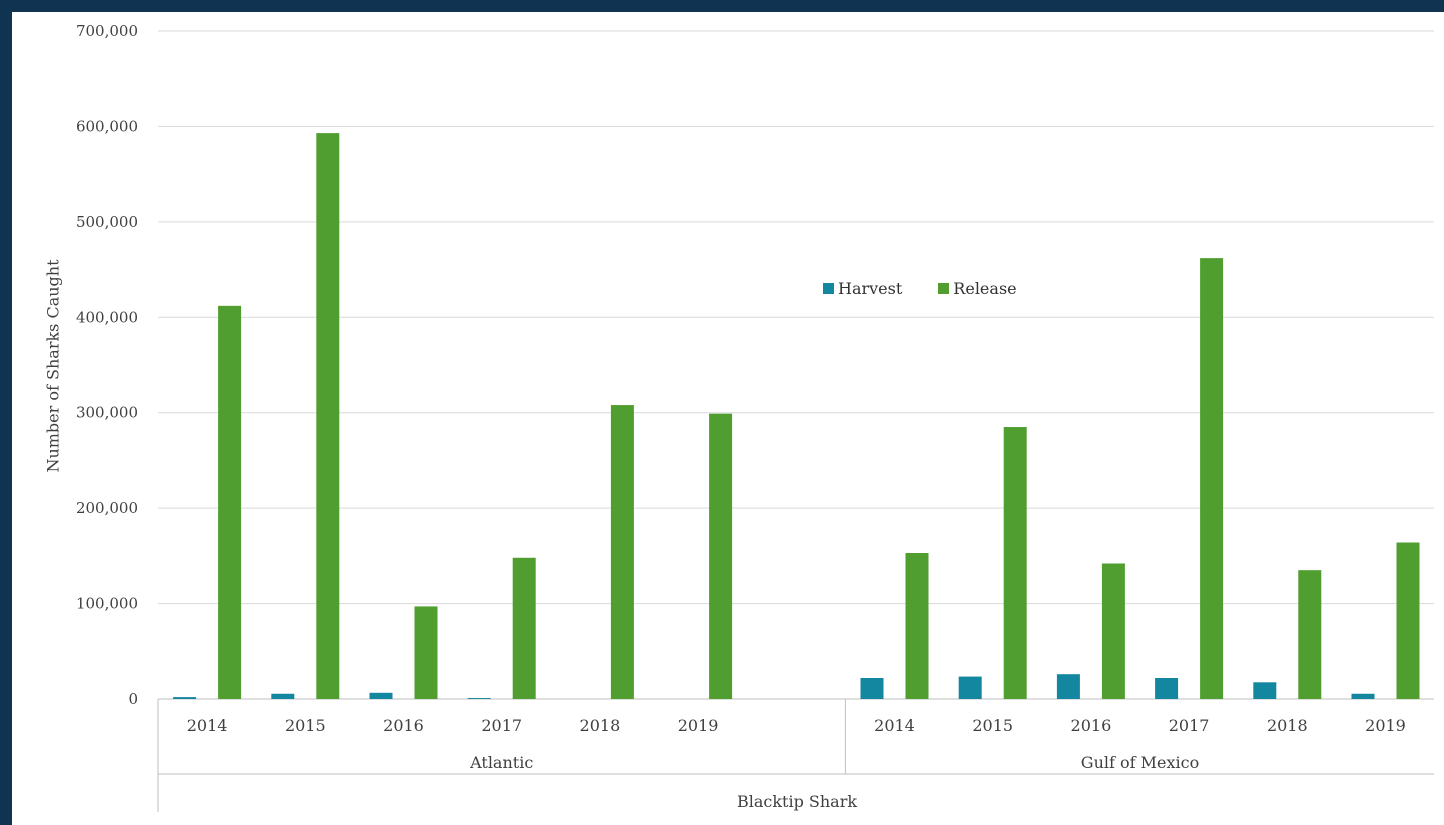  Describe the element at coordinates (107, 222) in the screenshot. I see `y-tick-label: 500,000` at that location.